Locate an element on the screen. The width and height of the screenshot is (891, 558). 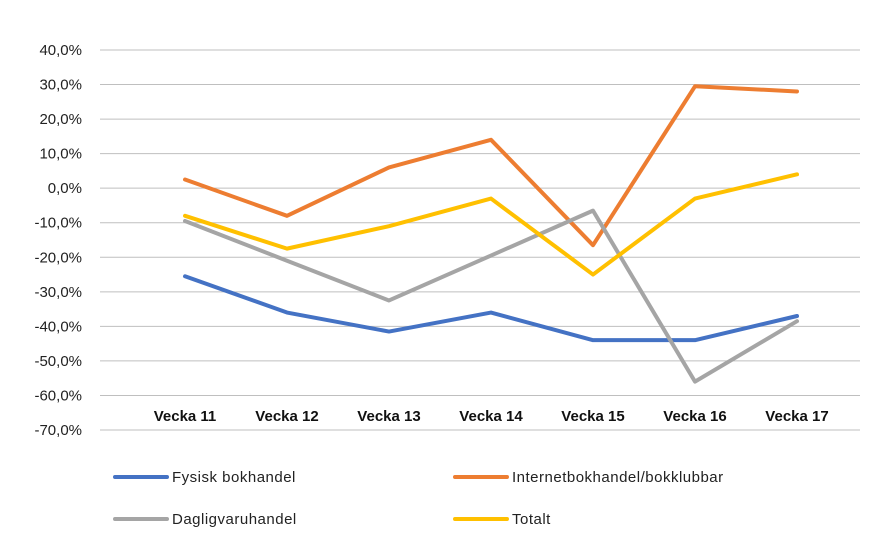
legend-item: Totalt is located at coordinates (502, 519).